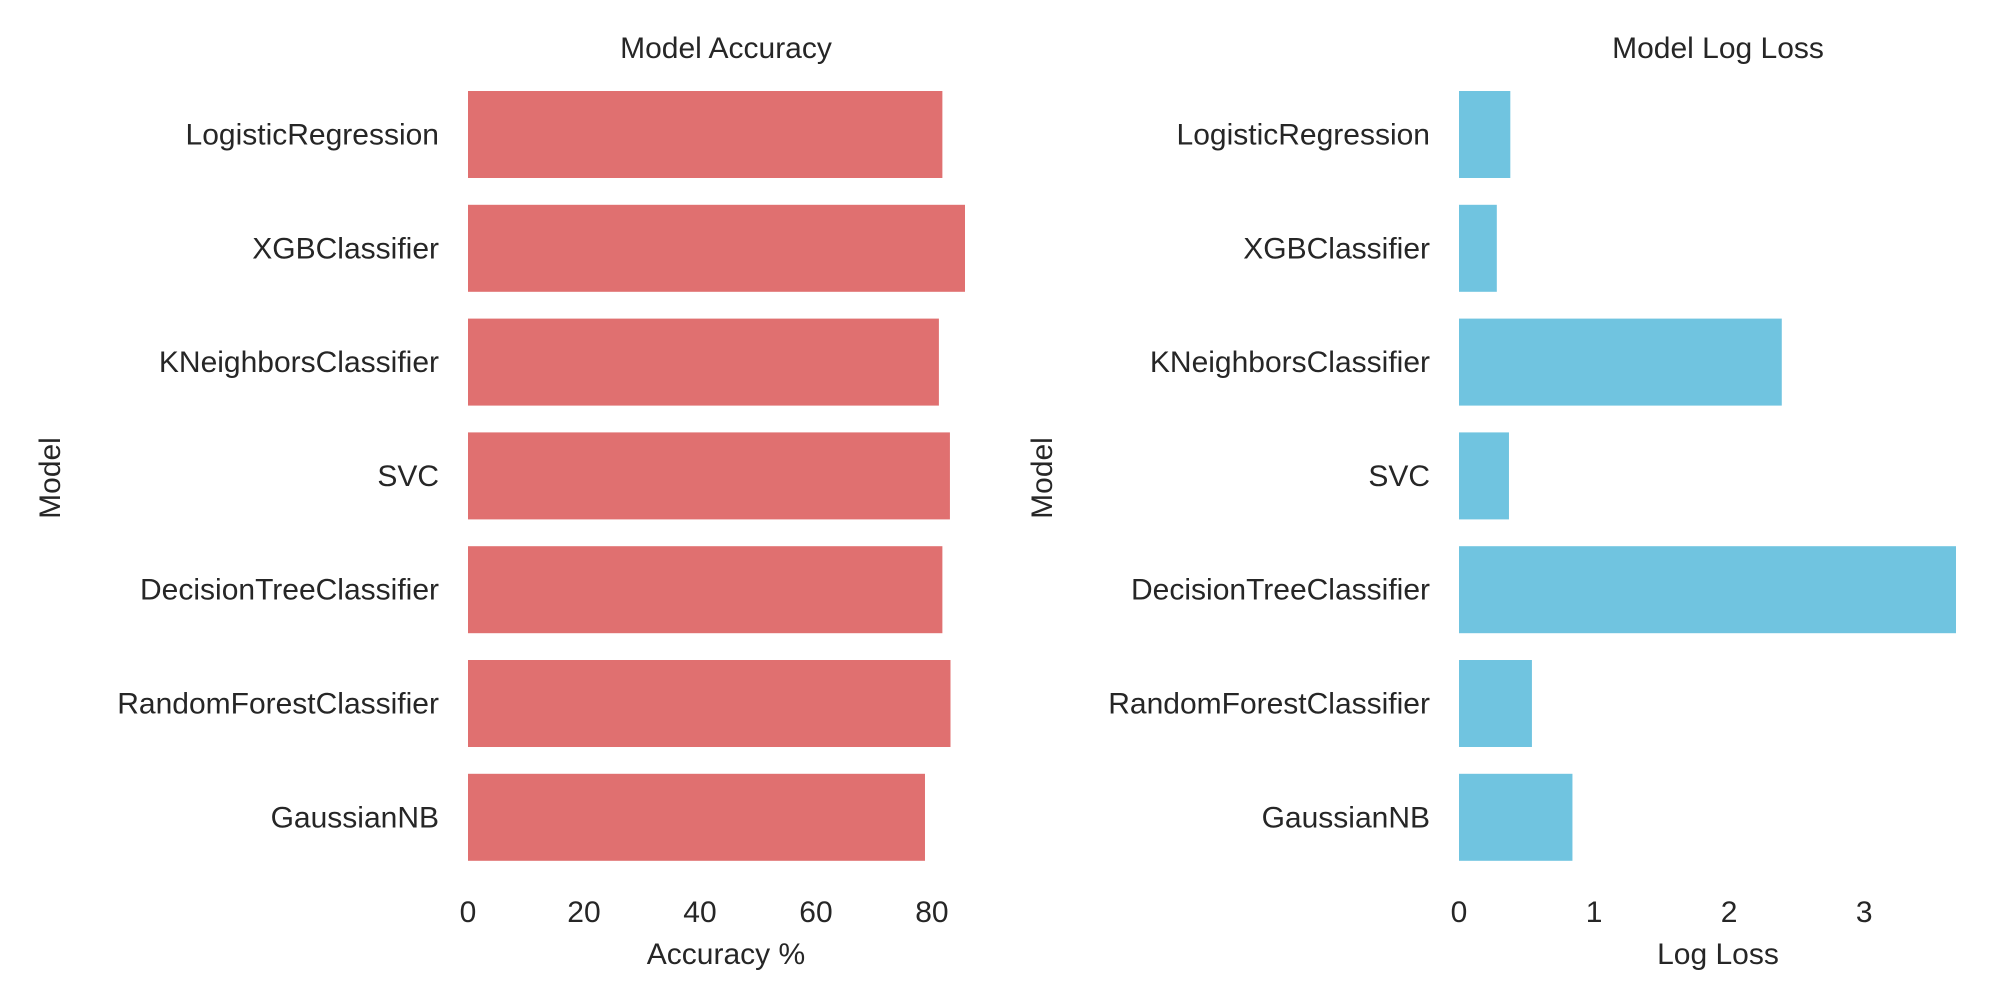 The image size is (2000, 1000). Describe the element at coordinates (1864, 912) in the screenshot. I see `logloss-x-tick-label: 3` at that location.